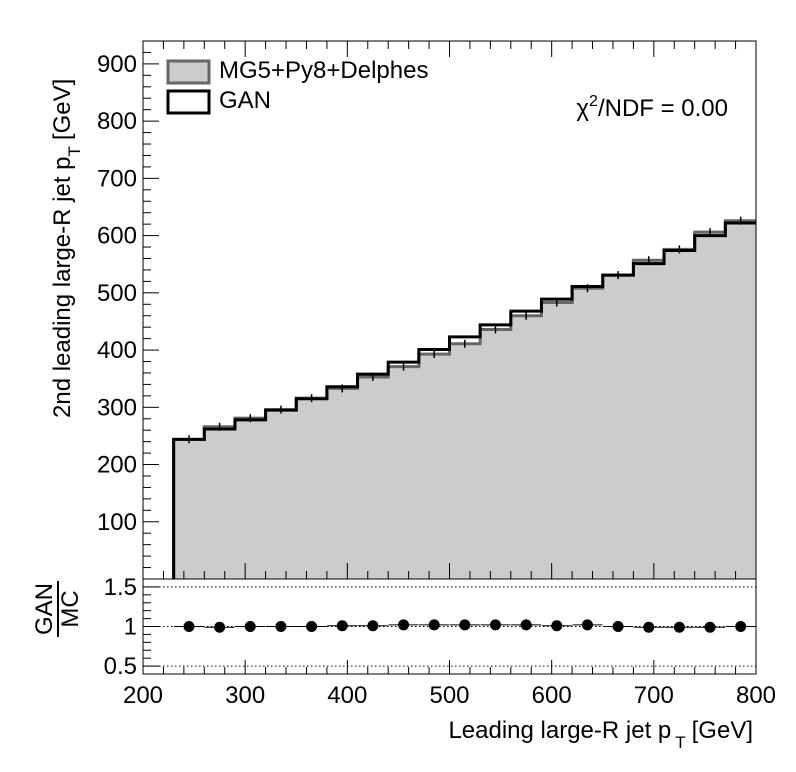  Describe the element at coordinates (722, 730) in the screenshot. I see `x-axis-title-unit: [GeV]` at that location.